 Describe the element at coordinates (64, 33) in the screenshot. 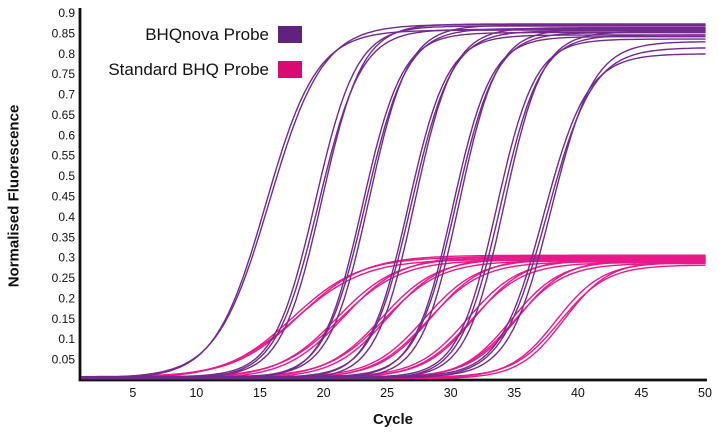

I see `y-tick-label: 0.85` at that location.